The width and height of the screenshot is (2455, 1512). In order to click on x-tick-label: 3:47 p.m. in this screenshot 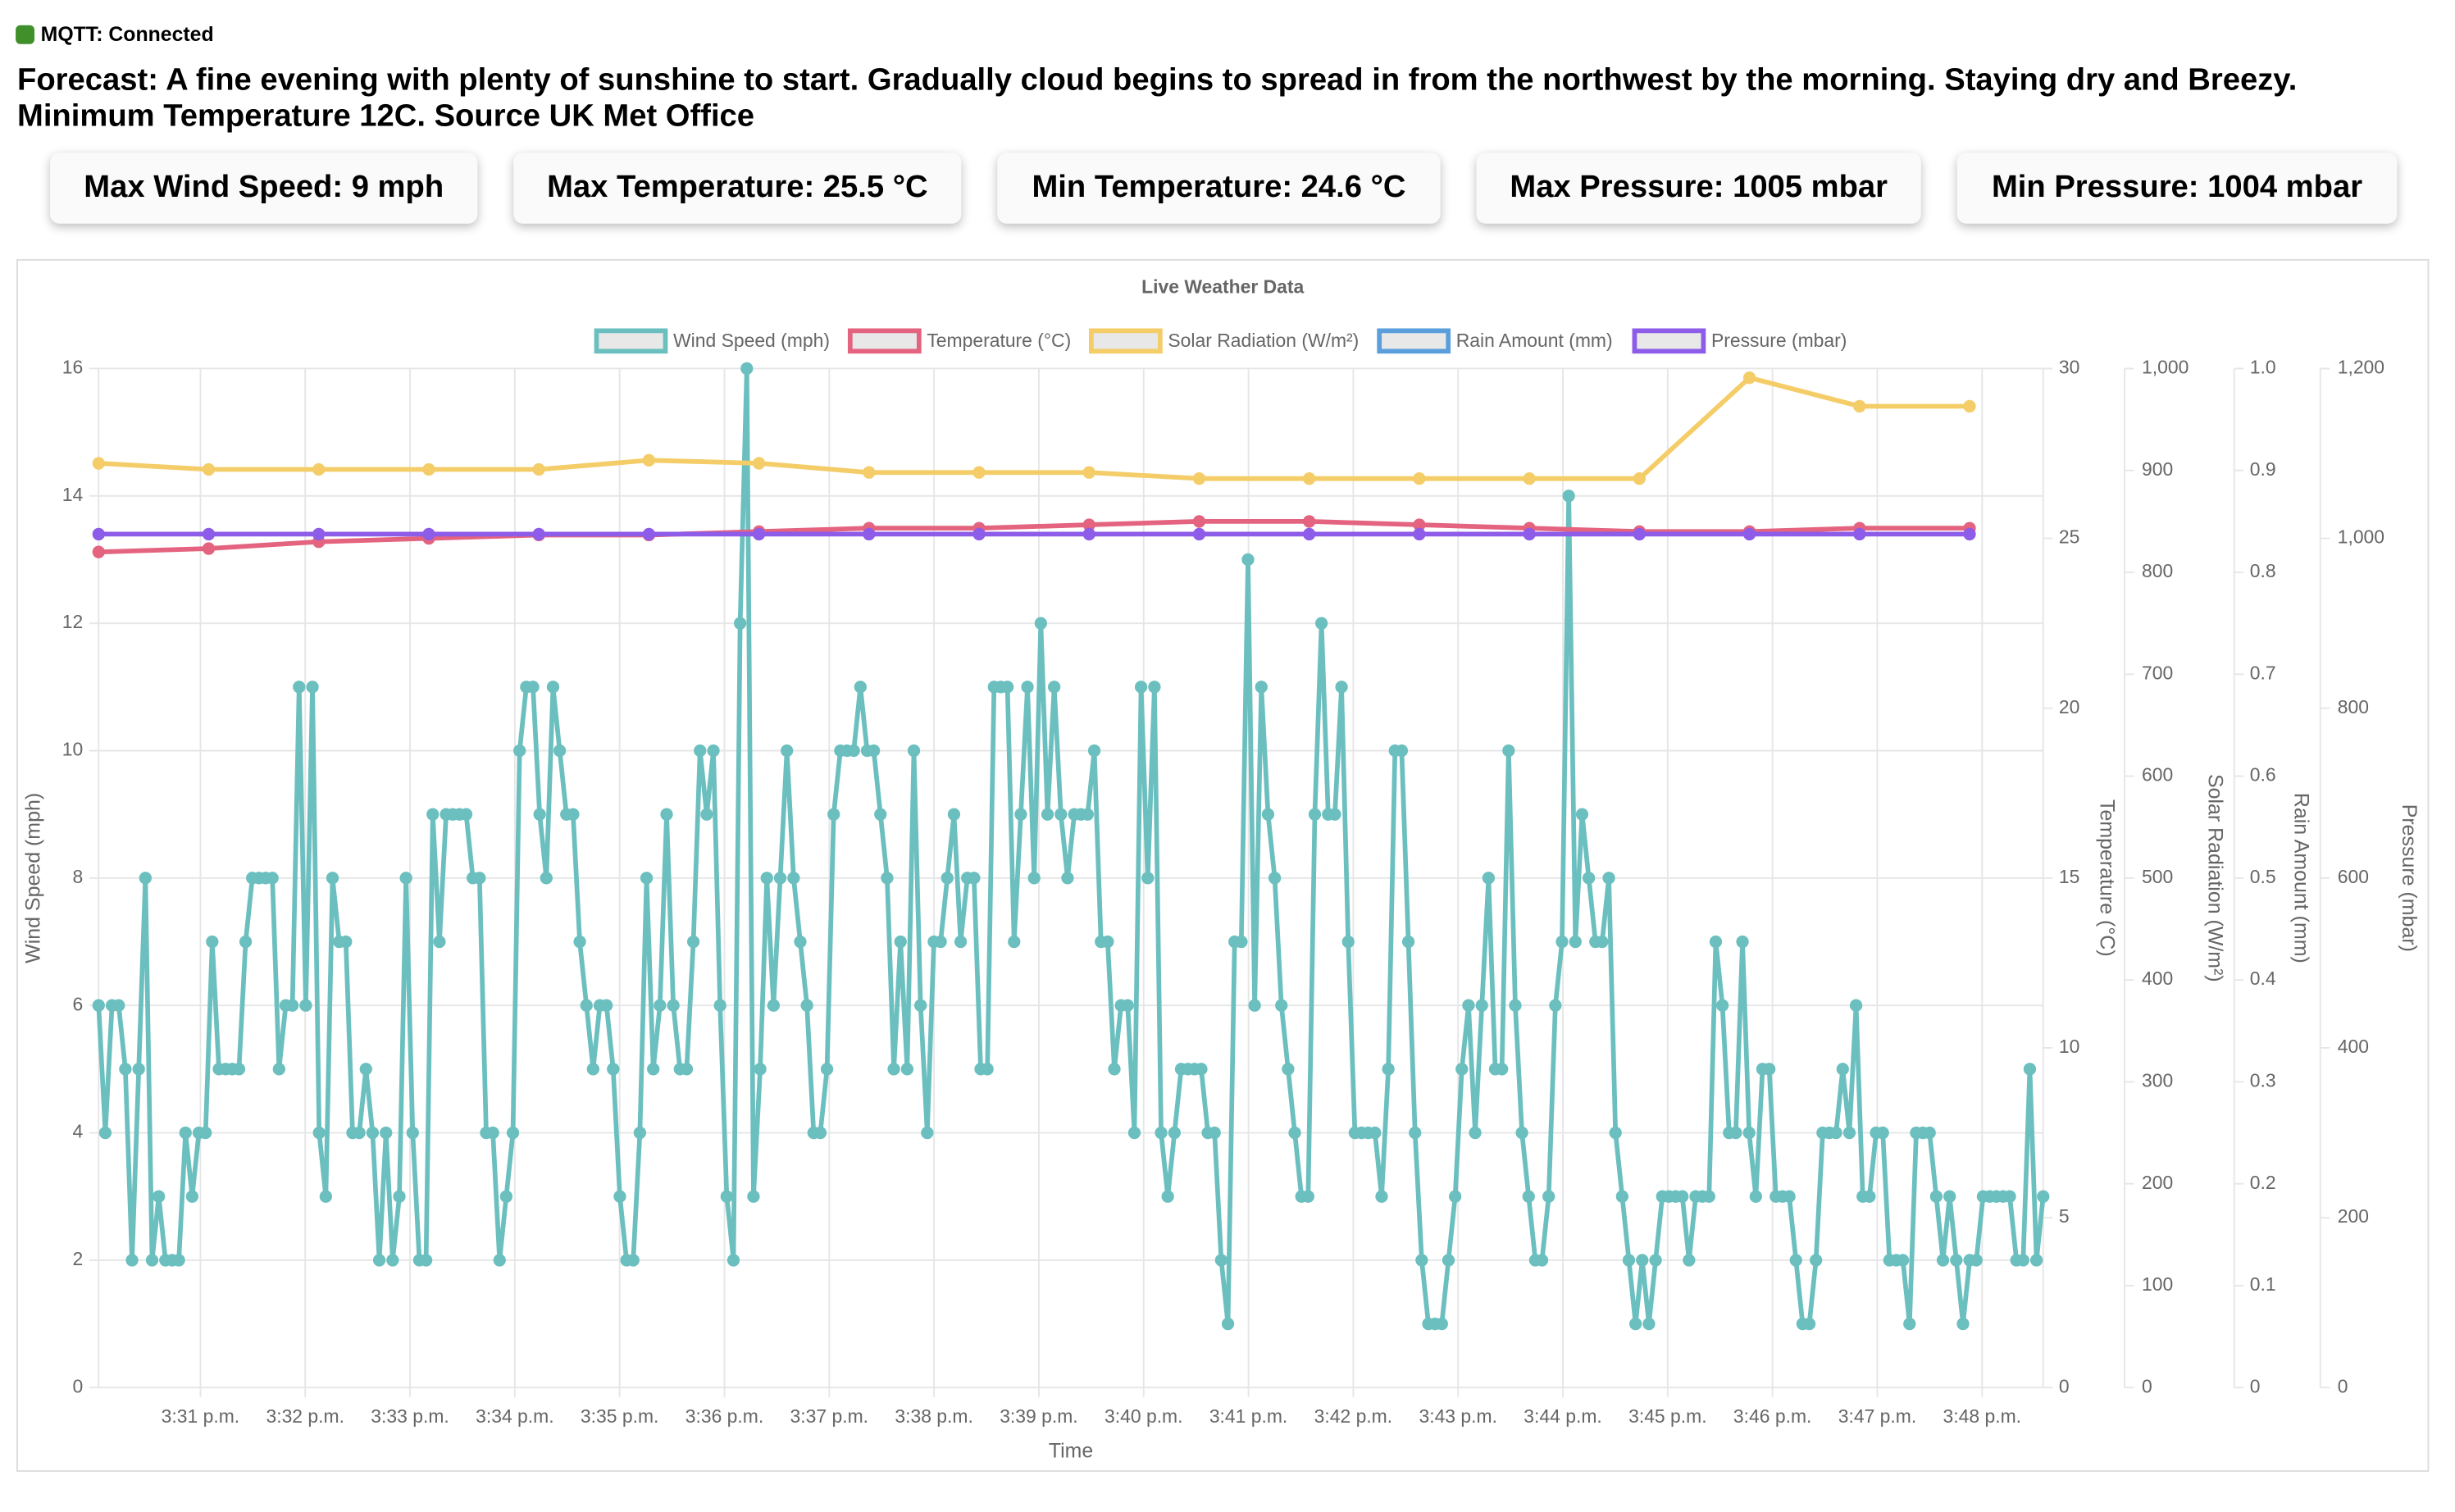, I will do `click(1877, 1416)`.